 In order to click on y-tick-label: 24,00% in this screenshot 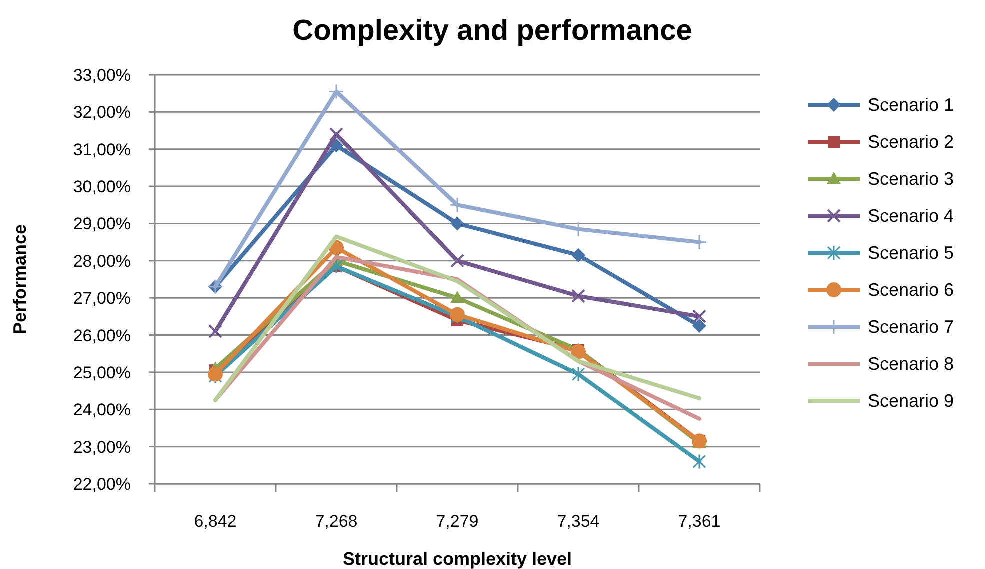, I will do `click(102, 410)`.